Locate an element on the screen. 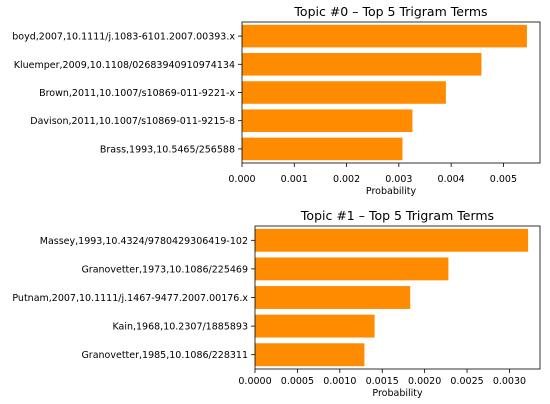 Image resolution: width=550 pixels, height=404 pixels. x-tick-label: 0.001 is located at coordinates (294, 179).